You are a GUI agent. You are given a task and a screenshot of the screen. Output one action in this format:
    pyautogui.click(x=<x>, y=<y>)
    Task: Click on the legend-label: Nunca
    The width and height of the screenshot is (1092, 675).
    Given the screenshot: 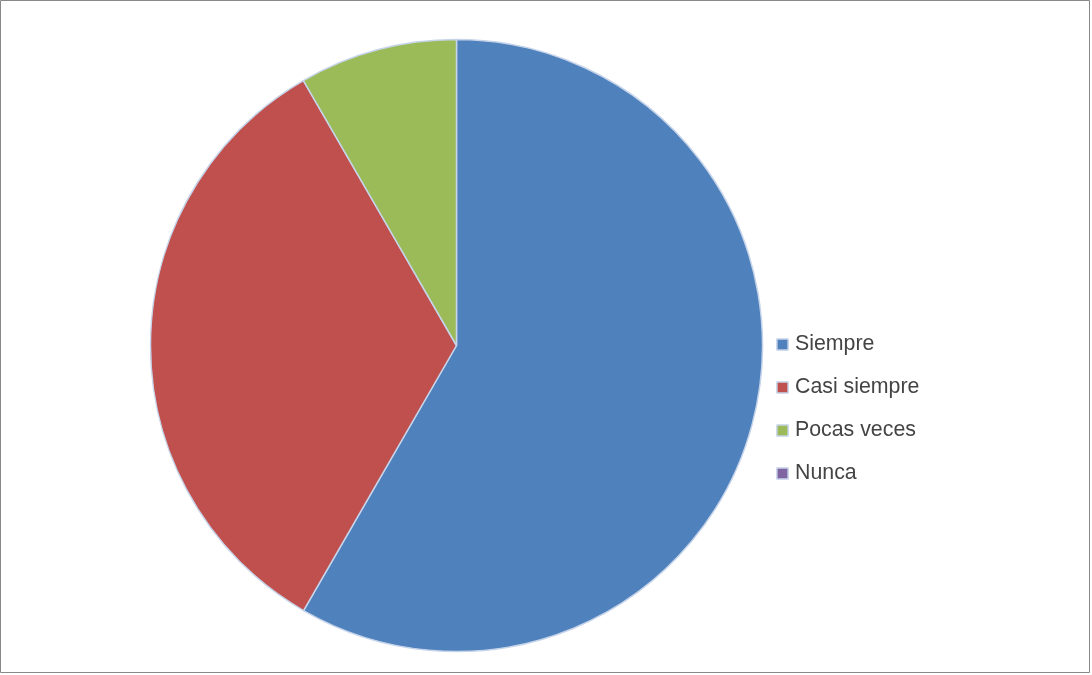 What is the action you would take?
    pyautogui.click(x=826, y=472)
    